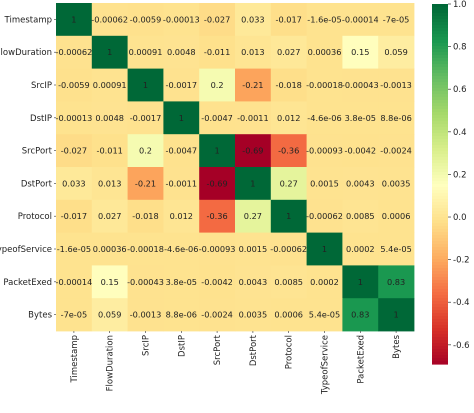 The width and height of the screenshot is (474, 413). I want to click on heatmap-cell-typeofservice-dstport, so click(253, 249).